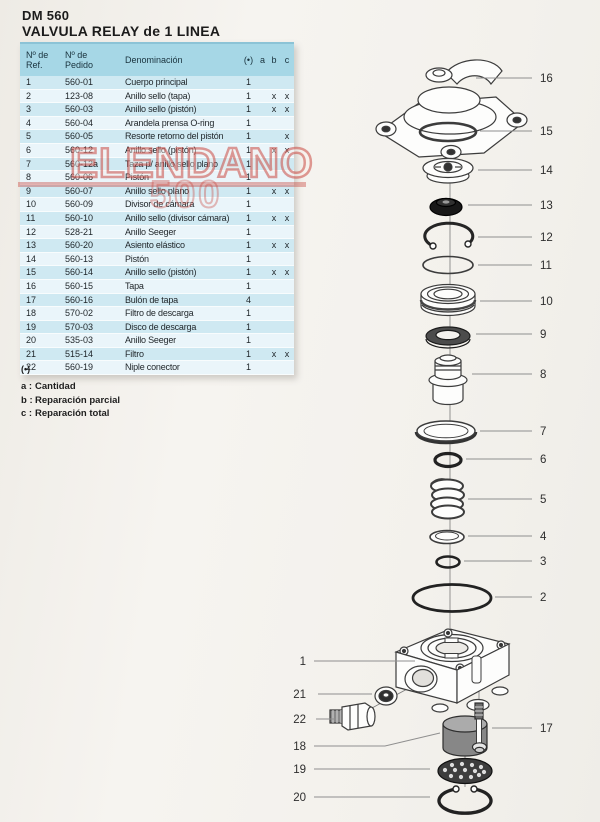 The image size is (600, 822). I want to click on cell-ref: 21, so click(41, 354).